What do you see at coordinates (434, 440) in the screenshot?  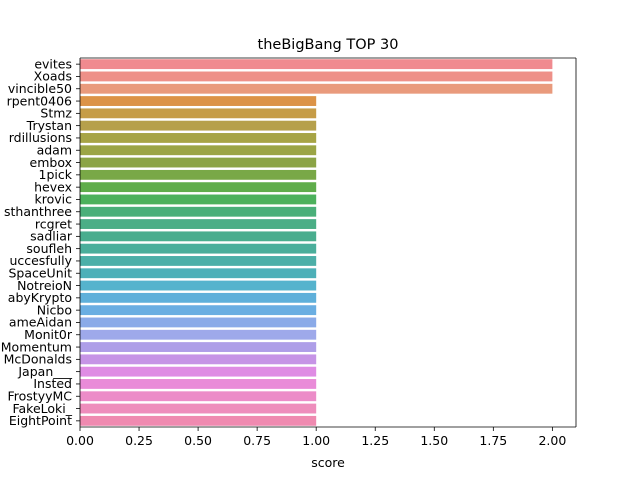 I see `x-tick-label: 1.50` at bounding box center [434, 440].